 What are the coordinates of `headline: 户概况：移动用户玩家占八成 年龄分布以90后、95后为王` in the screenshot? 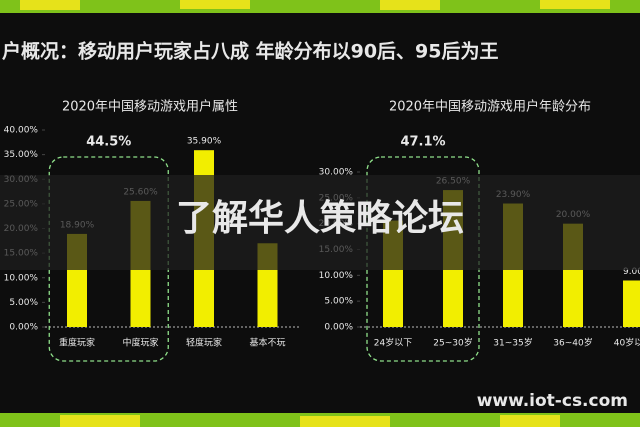 It's located at (250, 51).